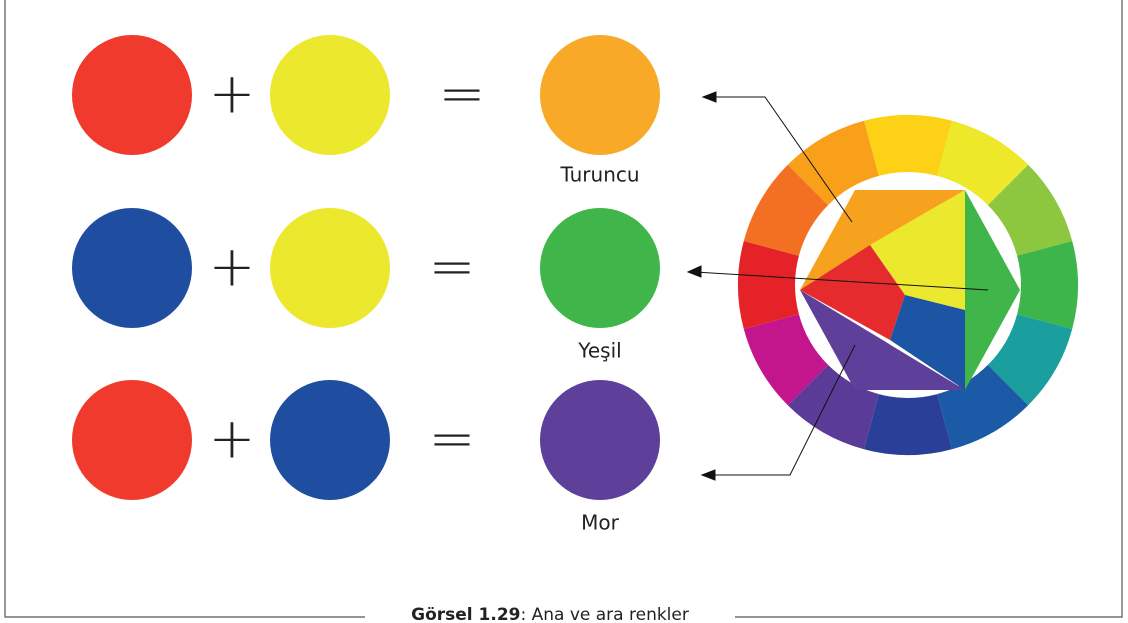 The image size is (1128, 623). I want to click on caption-text: : Ana ve ara renkler, so click(604, 614).